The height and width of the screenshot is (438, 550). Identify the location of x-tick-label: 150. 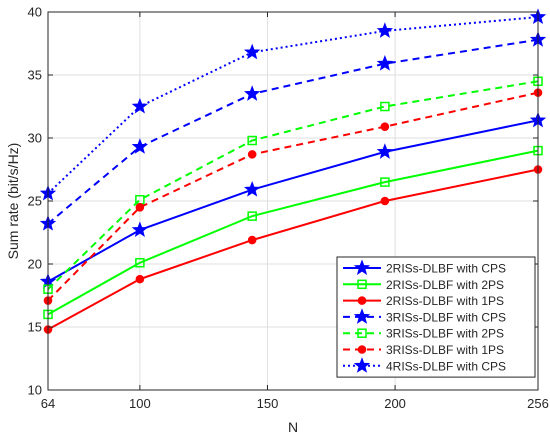
(268, 403).